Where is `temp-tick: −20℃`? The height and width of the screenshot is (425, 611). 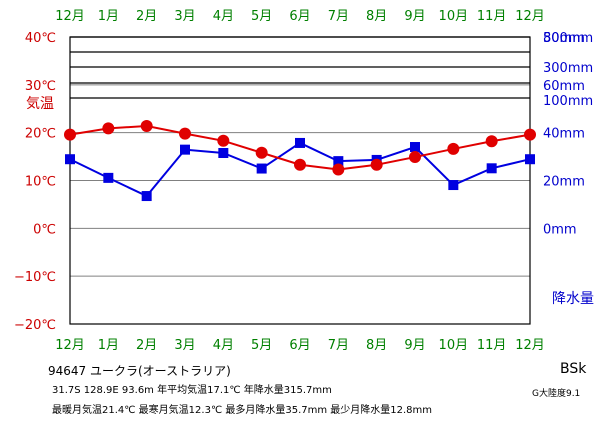
temp-tick: −20℃ is located at coordinates (35, 325).